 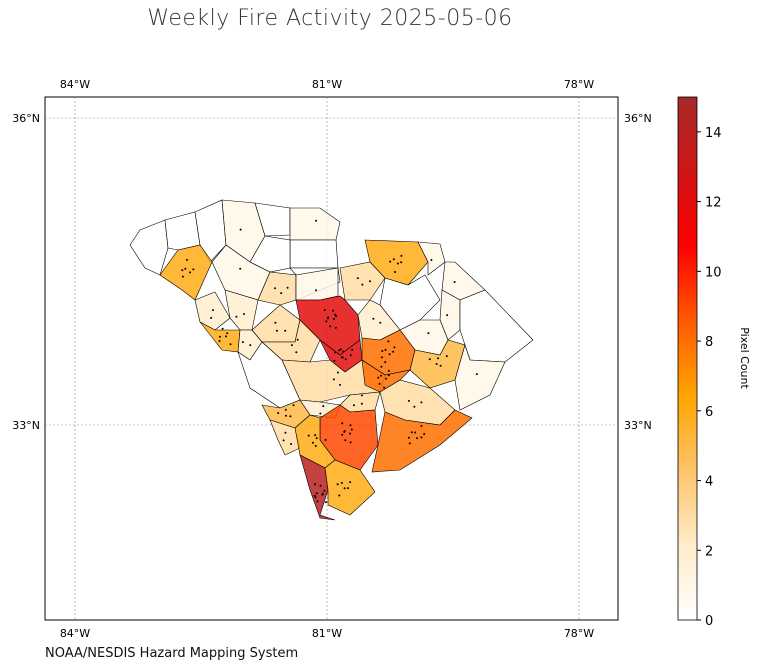 I want to click on colorbar, so click(x=687, y=358).